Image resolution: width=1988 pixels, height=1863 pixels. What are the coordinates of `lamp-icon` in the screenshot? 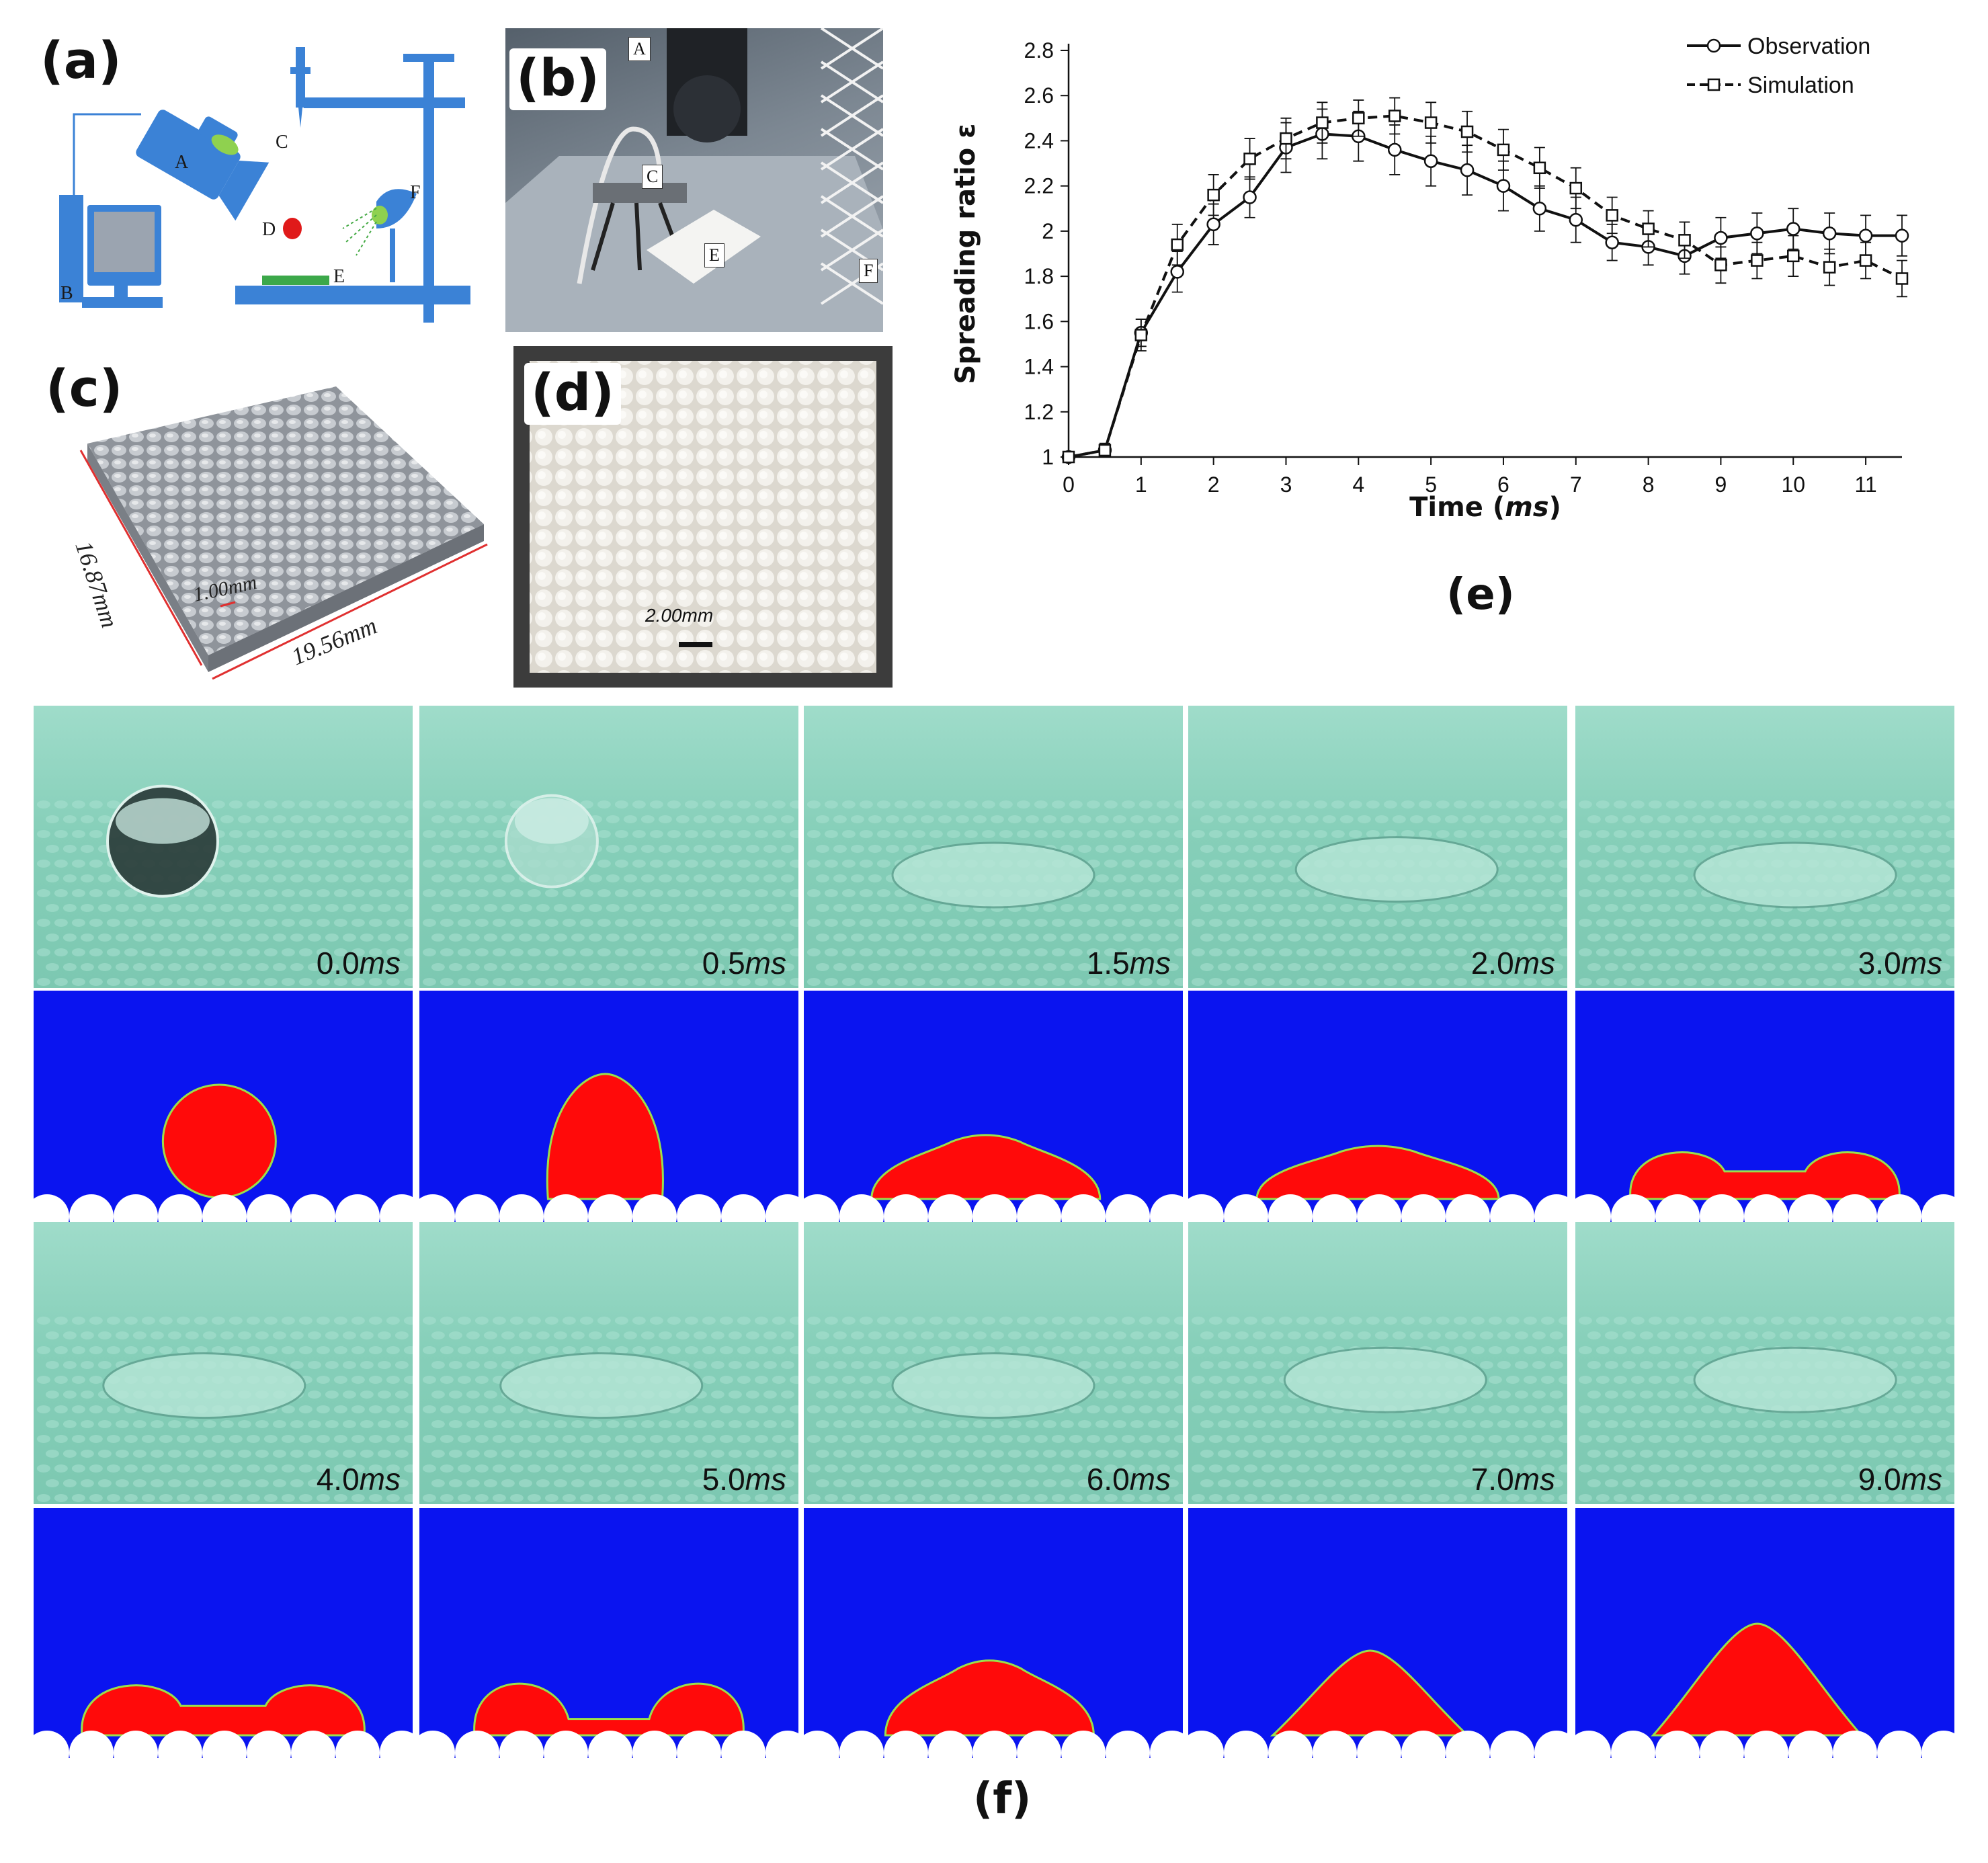 It's located at (379, 235).